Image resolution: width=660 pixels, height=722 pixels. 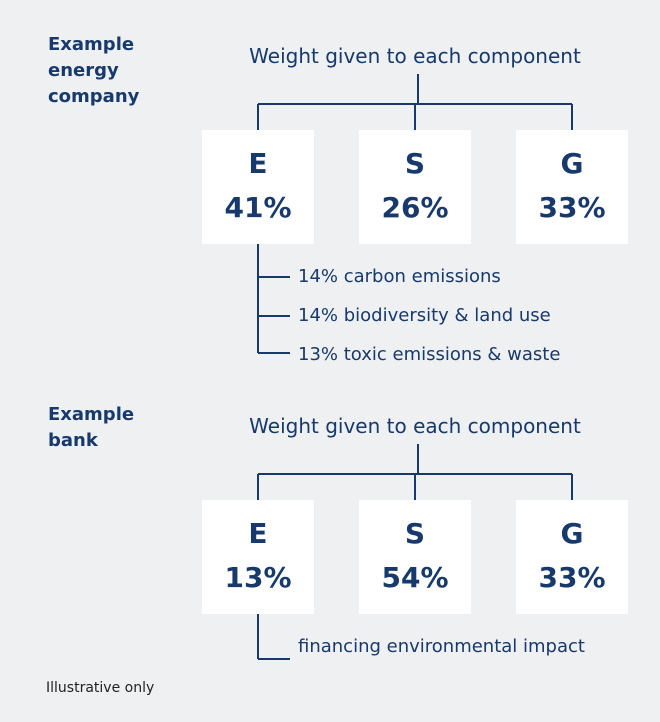 What do you see at coordinates (415, 187) in the screenshot?
I see `component-box: S 26%` at bounding box center [415, 187].